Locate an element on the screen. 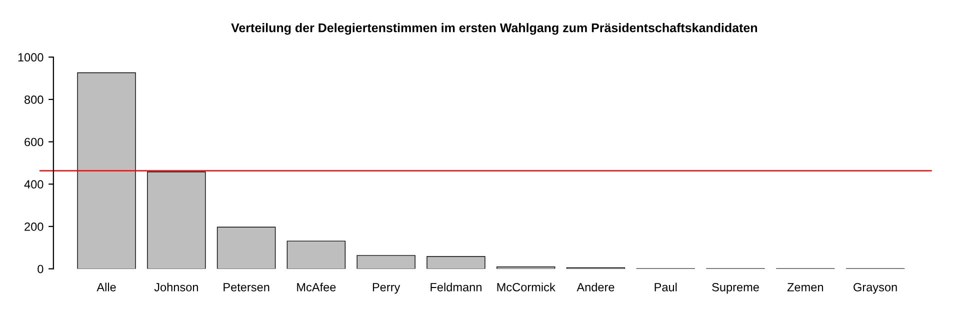 The height and width of the screenshot is (336, 960). x-tick-label: Andere is located at coordinates (595, 287).